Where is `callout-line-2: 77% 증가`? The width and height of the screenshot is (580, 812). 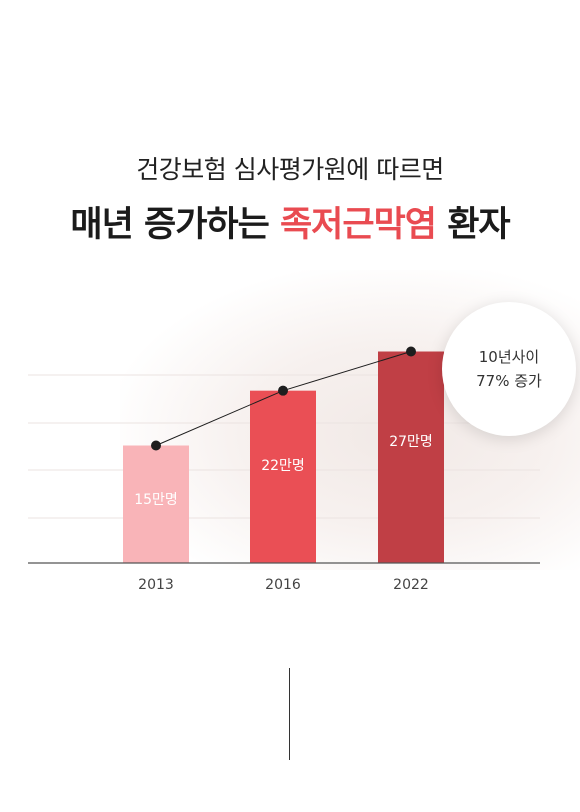 callout-line-2: 77% 증가 is located at coordinates (509, 381).